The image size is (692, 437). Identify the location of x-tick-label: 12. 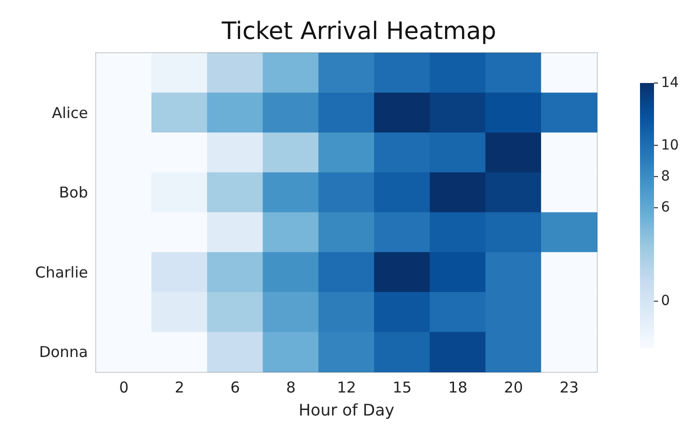
(346, 387).